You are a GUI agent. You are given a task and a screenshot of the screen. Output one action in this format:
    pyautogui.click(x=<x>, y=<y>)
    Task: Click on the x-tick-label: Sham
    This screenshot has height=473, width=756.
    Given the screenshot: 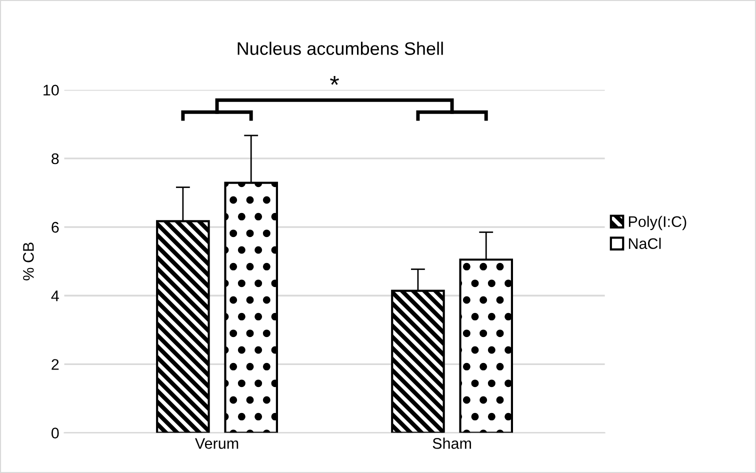 What is the action you would take?
    pyautogui.click(x=451, y=443)
    